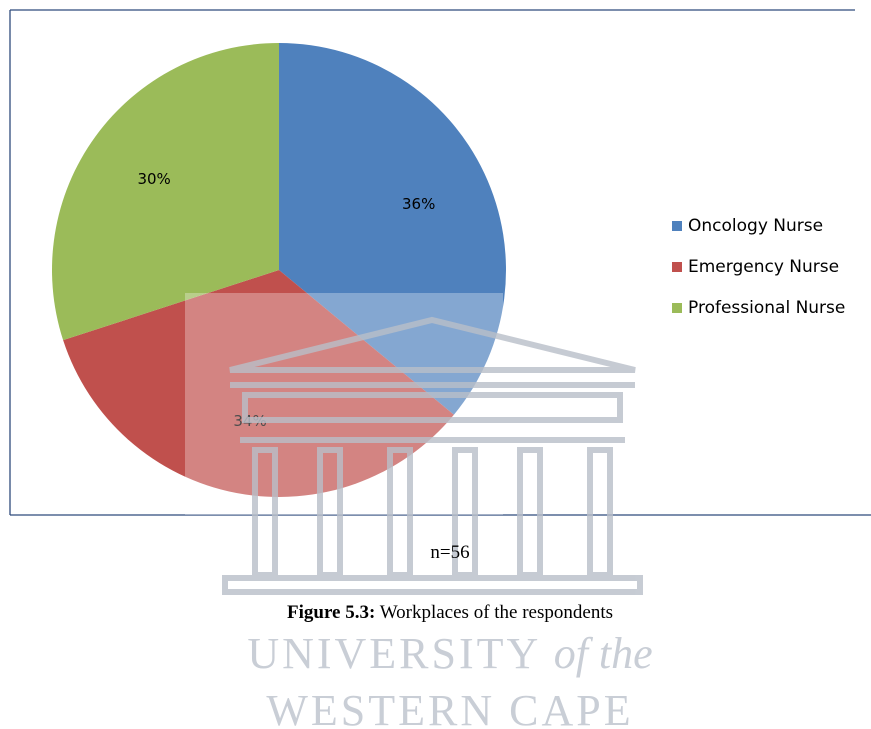  Describe the element at coordinates (331, 612) in the screenshot. I see `caption-label: Figure 5.3:` at that location.